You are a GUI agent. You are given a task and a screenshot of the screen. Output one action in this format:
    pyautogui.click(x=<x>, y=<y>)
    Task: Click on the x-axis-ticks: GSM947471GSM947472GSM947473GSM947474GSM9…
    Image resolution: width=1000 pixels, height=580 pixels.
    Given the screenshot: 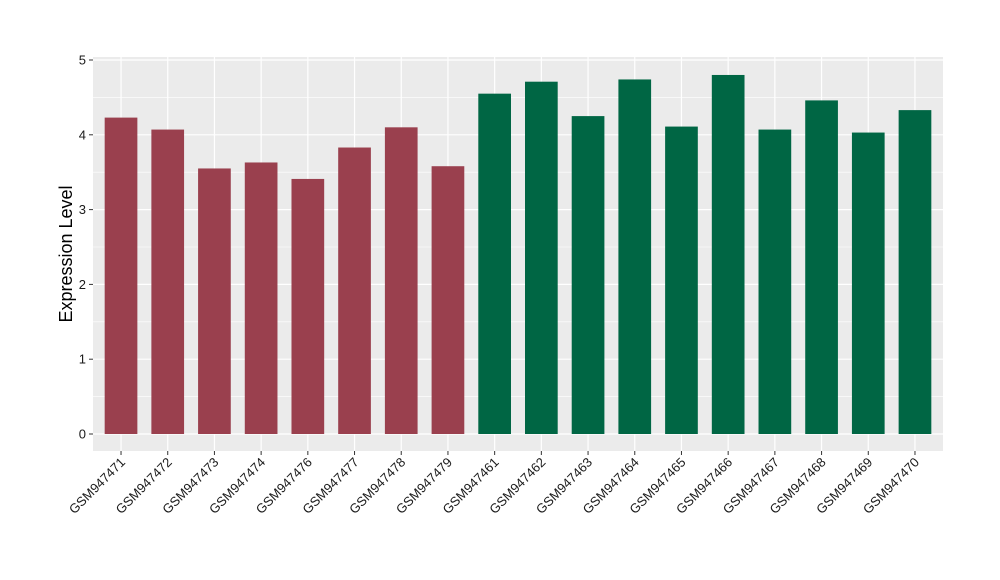 What is the action you would take?
    pyautogui.click(x=494, y=484)
    